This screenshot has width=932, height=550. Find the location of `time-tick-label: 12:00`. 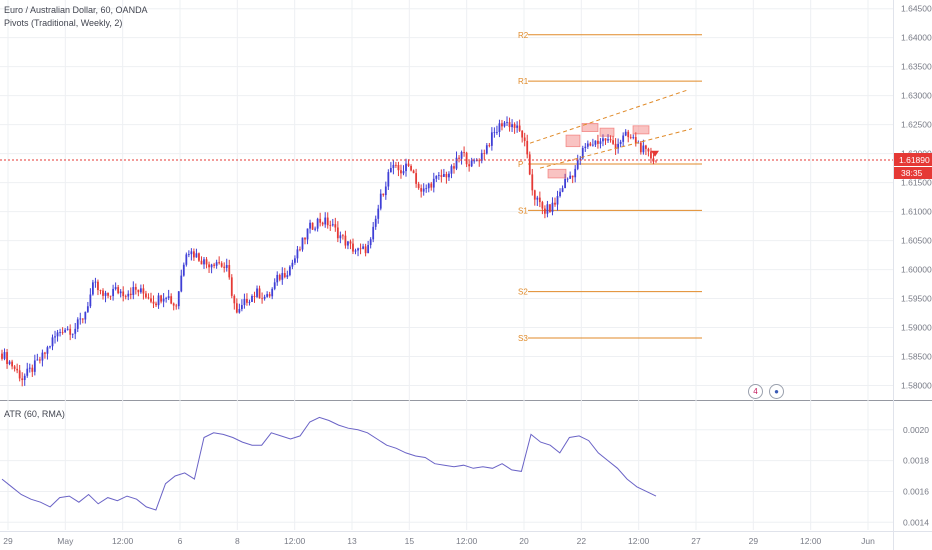

time-tick-label: 12:00 is located at coordinates (811, 541).